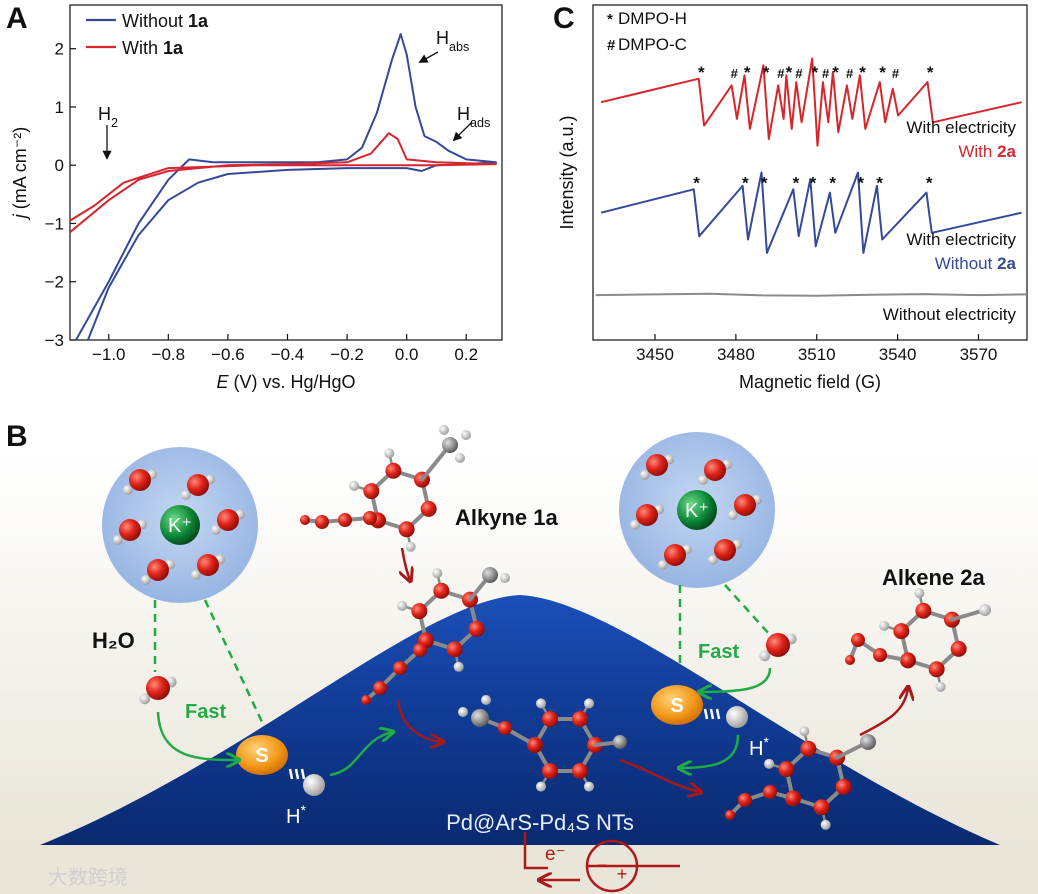  What do you see at coordinates (59, 49) in the screenshot?
I see `y-tick-label: 2` at bounding box center [59, 49].